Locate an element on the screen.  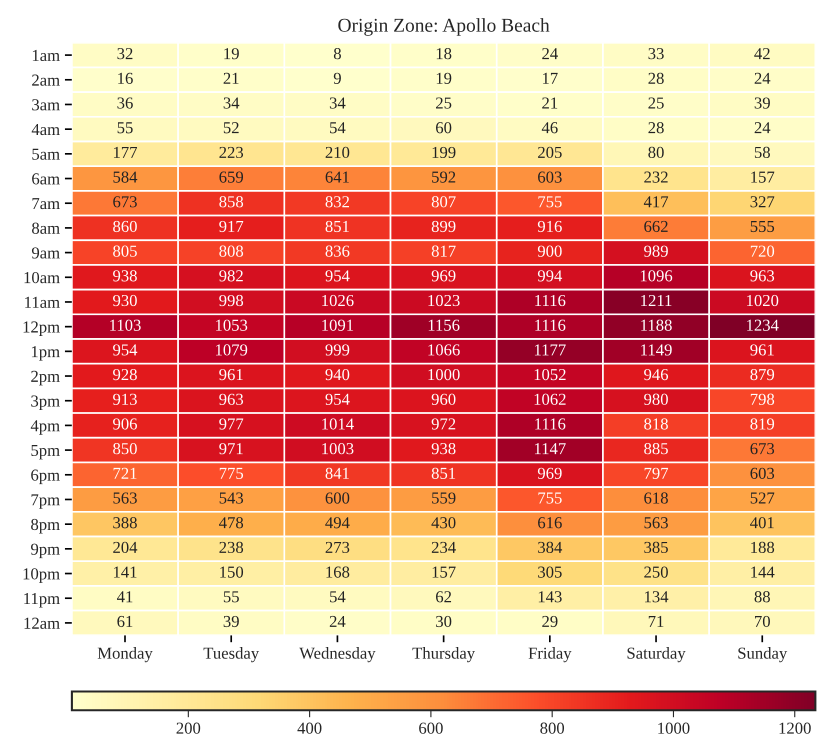
data-label: 954 is located at coordinates (337, 399).